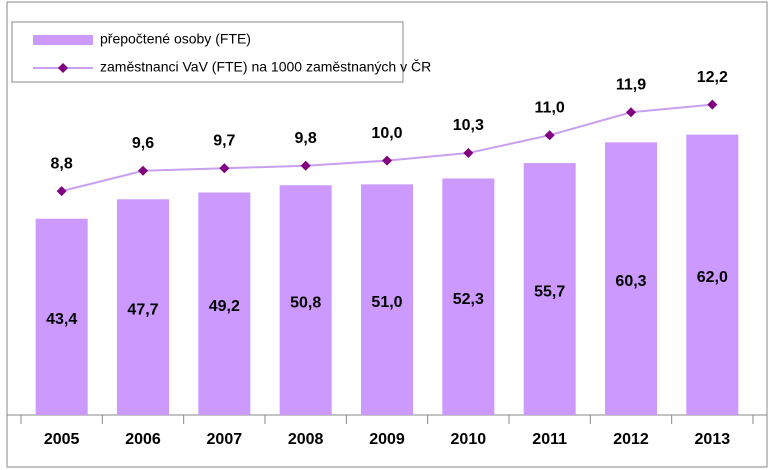 The height and width of the screenshot is (470, 769). What do you see at coordinates (712, 277) in the screenshot?
I see `bar-label: 62,0` at bounding box center [712, 277].